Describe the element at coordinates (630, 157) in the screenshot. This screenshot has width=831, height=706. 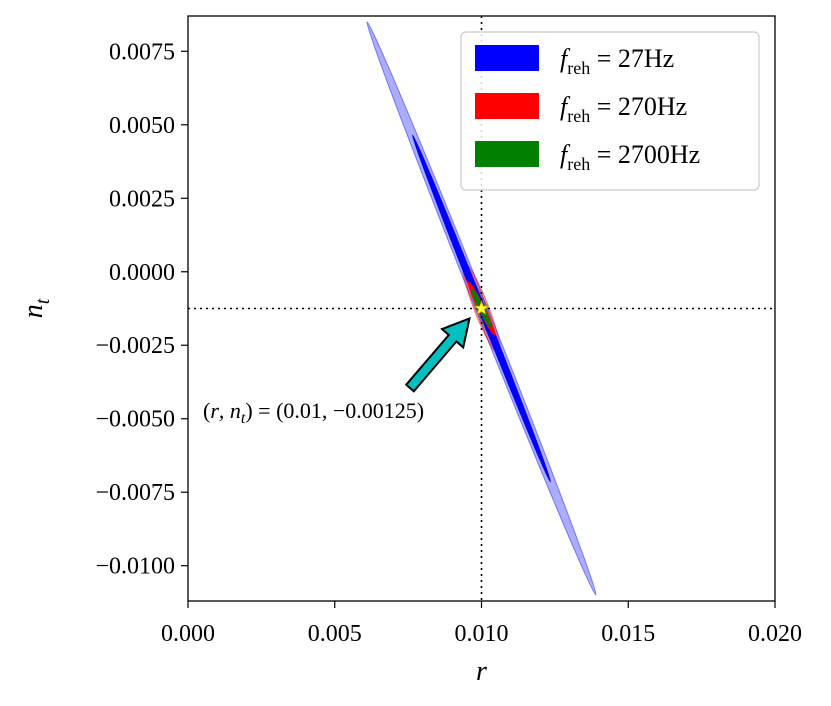
I see `legend-label: freh = 2700Hz` at that location.